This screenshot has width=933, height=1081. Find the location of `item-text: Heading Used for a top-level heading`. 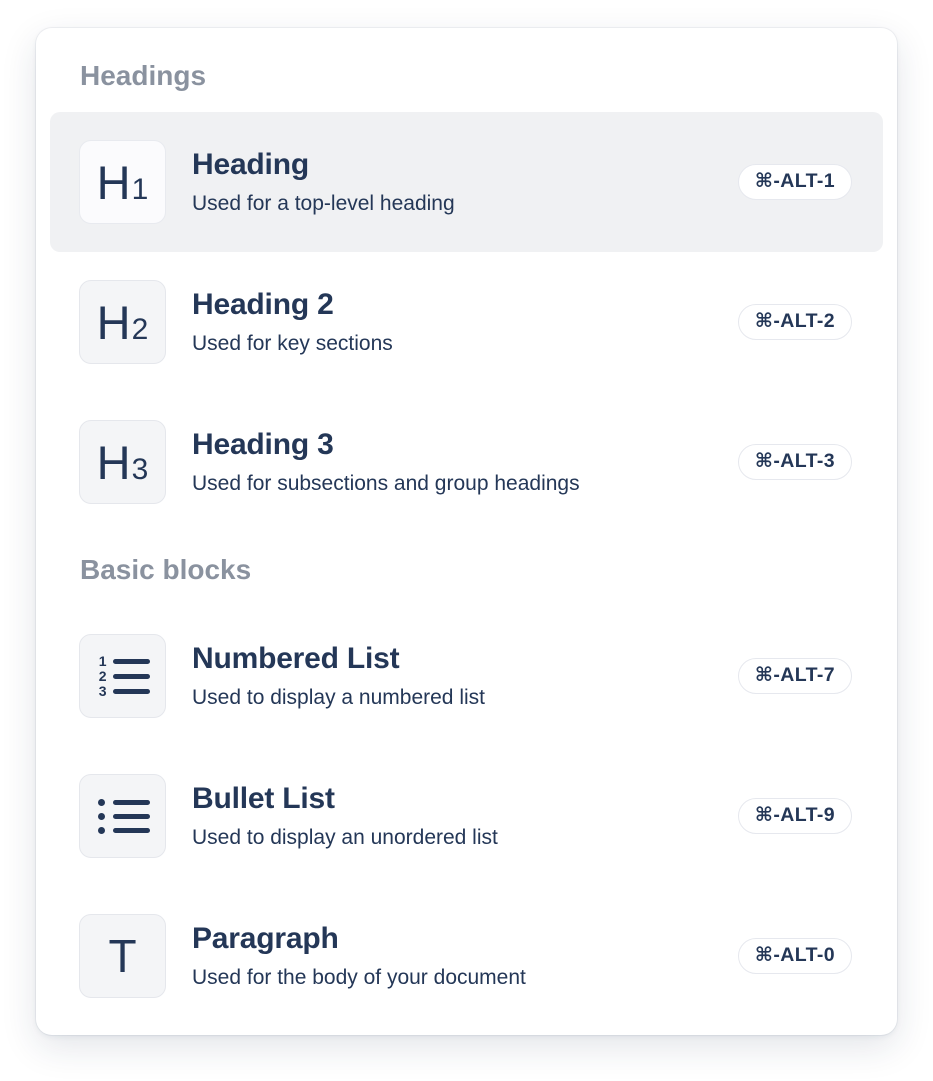

item-text: Heading Used for a top-level heading is located at coordinates (465, 182).